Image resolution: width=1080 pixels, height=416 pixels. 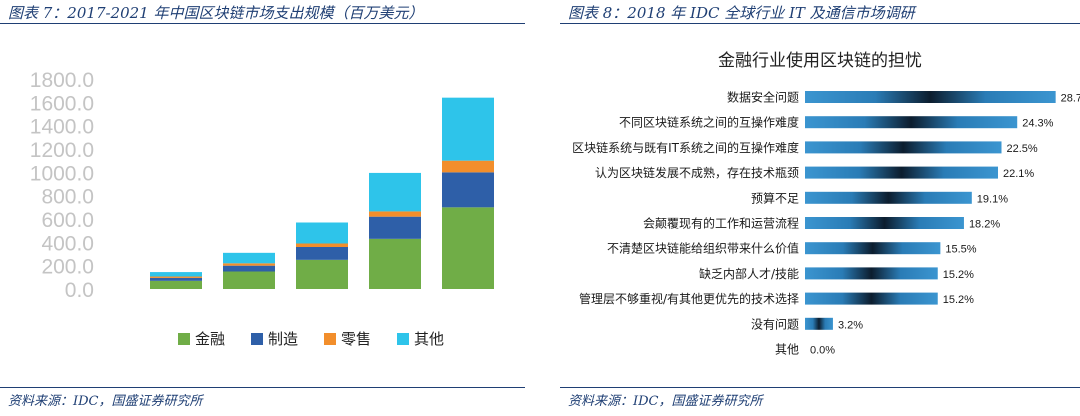 I want to click on category-label: 预算不足, so click(x=775, y=197).